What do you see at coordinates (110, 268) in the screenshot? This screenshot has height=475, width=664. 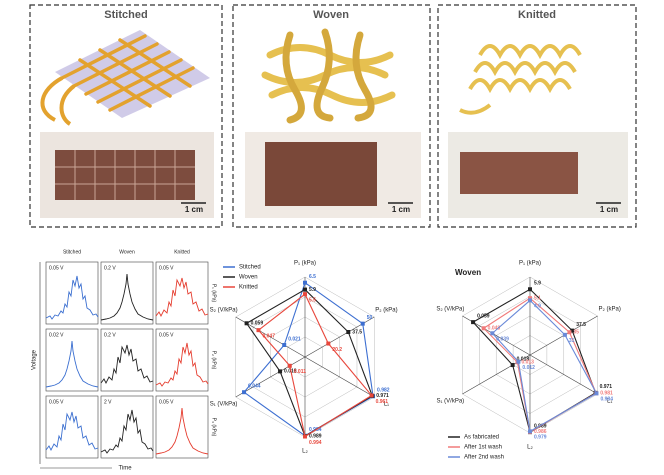 I see `cell-label: 0.2 V` at bounding box center [110, 268].